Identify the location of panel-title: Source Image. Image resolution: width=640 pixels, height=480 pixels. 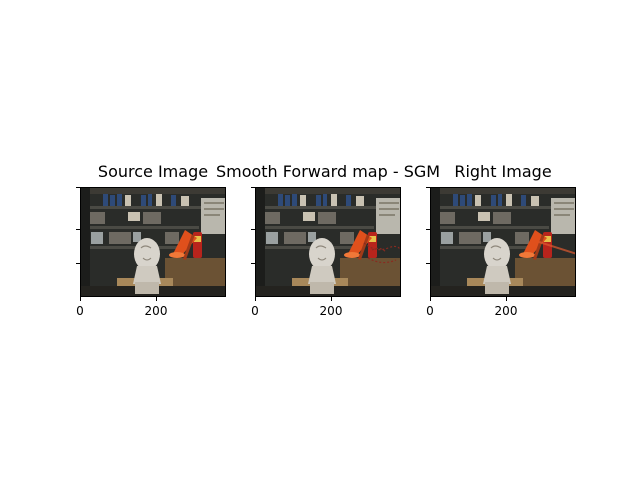
(153, 171).